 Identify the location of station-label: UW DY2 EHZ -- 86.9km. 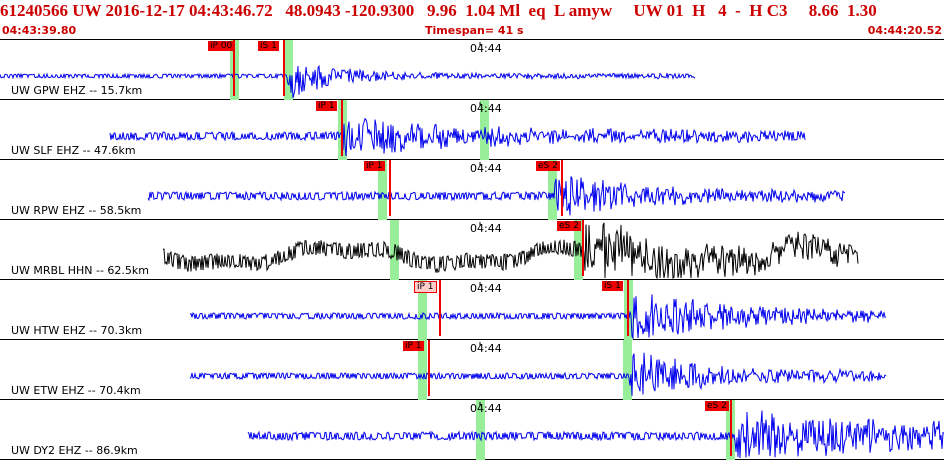
(74, 450).